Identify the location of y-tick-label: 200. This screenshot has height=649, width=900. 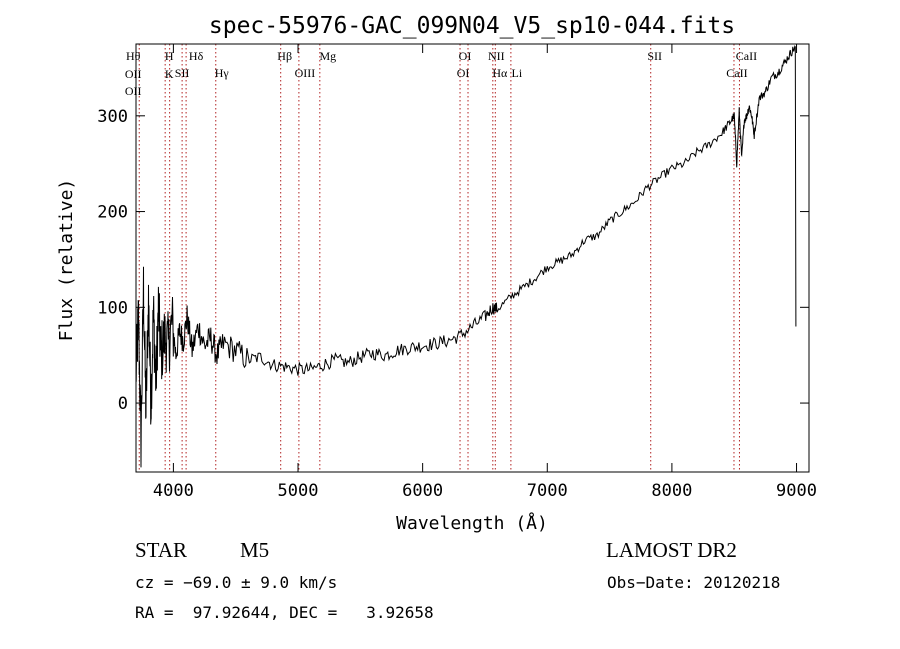
(112, 213).